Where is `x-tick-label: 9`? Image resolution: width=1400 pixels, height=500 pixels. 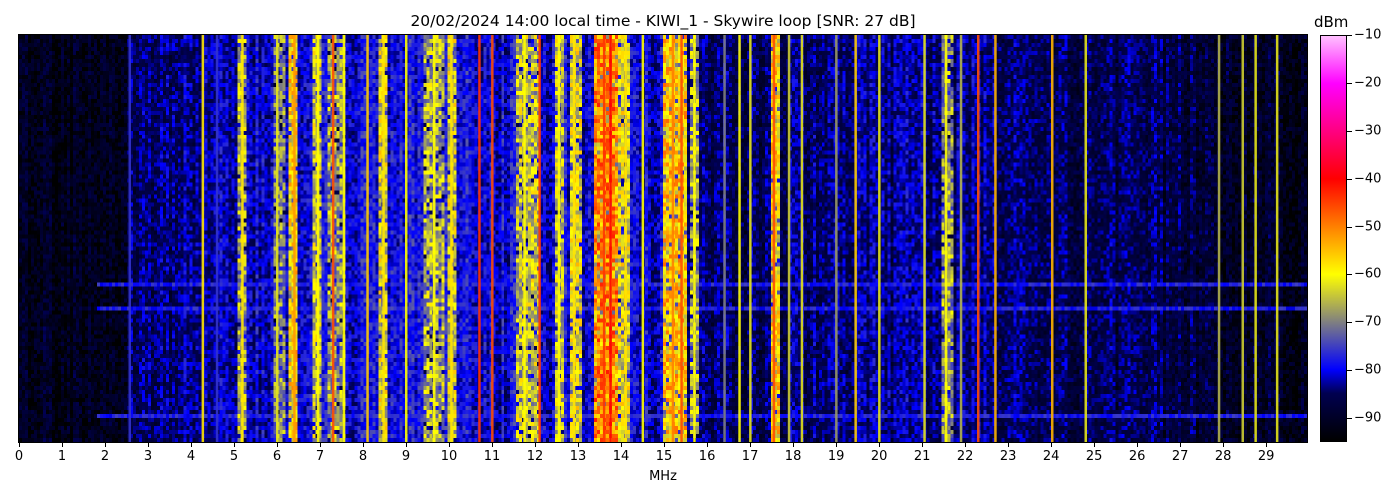 x-tick-label: 9 is located at coordinates (406, 456).